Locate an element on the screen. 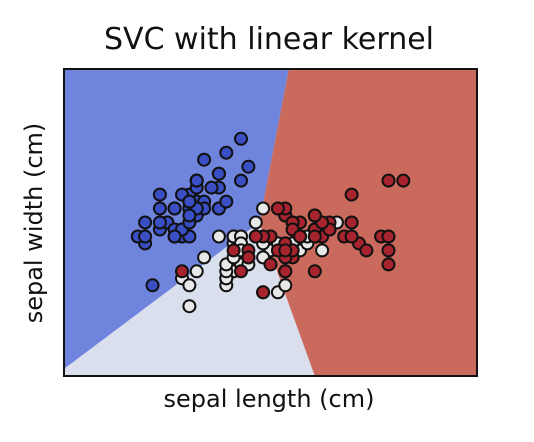 The image size is (534, 442). y-axis-label: sepal width (cm) is located at coordinates (34, 223).